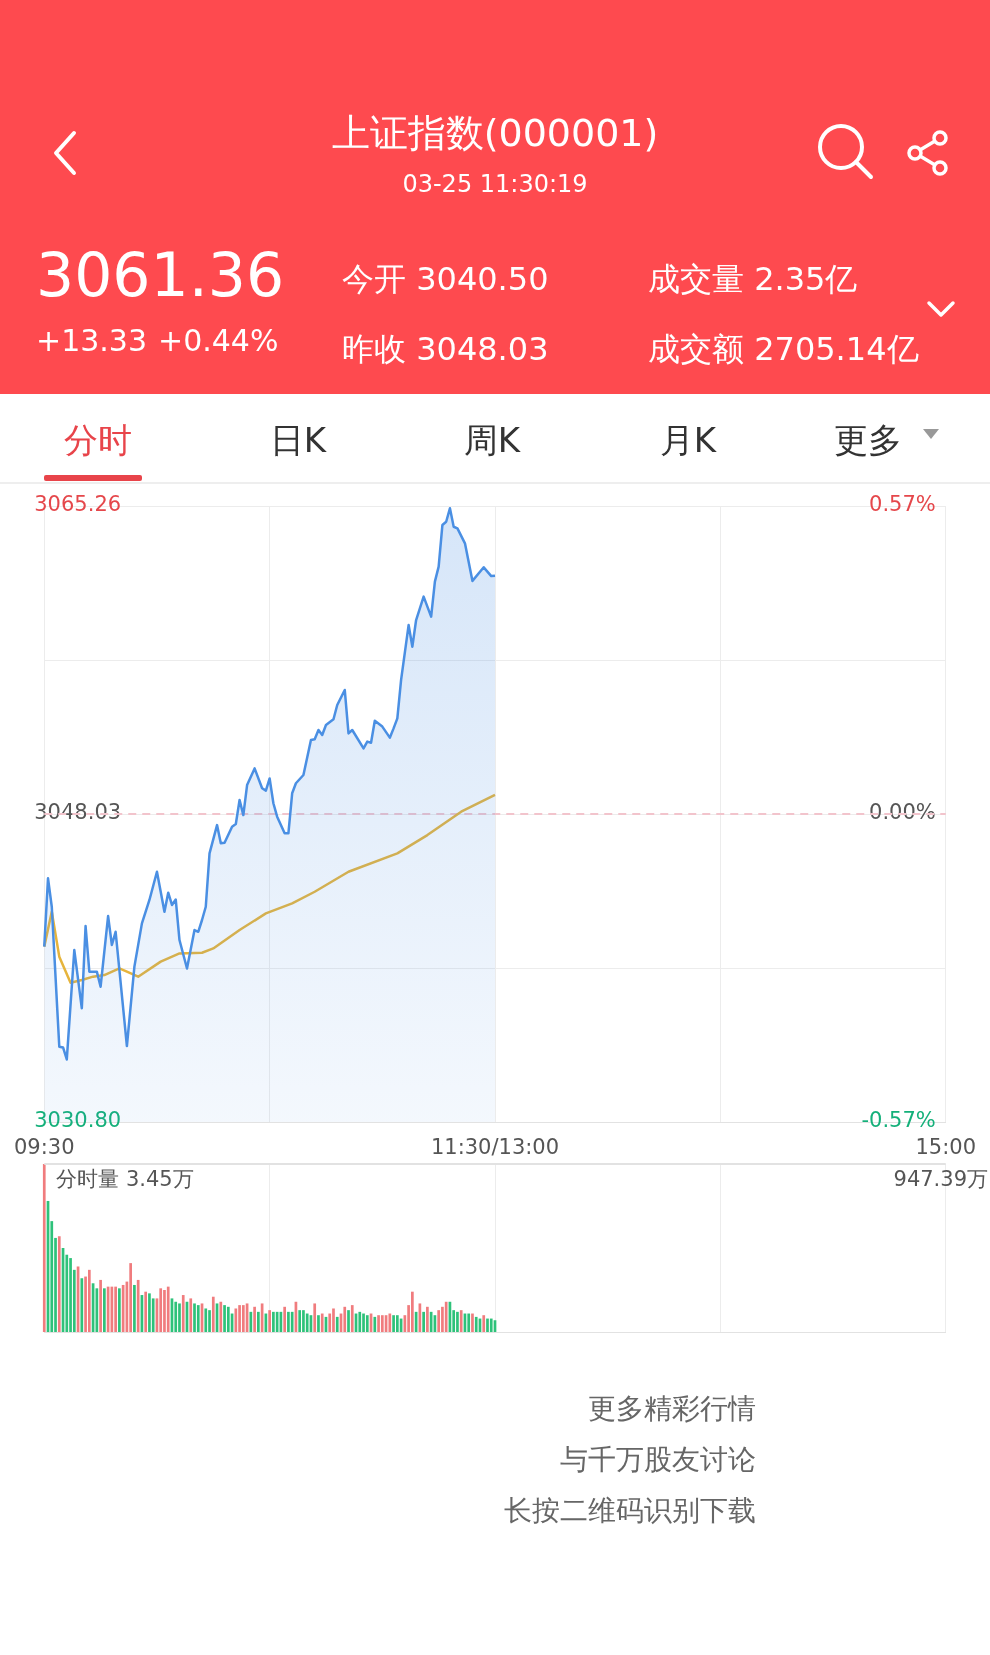 This screenshot has width=990, height=1655. What do you see at coordinates (160, 275) in the screenshot?
I see `text: 3061.36` at bounding box center [160, 275].